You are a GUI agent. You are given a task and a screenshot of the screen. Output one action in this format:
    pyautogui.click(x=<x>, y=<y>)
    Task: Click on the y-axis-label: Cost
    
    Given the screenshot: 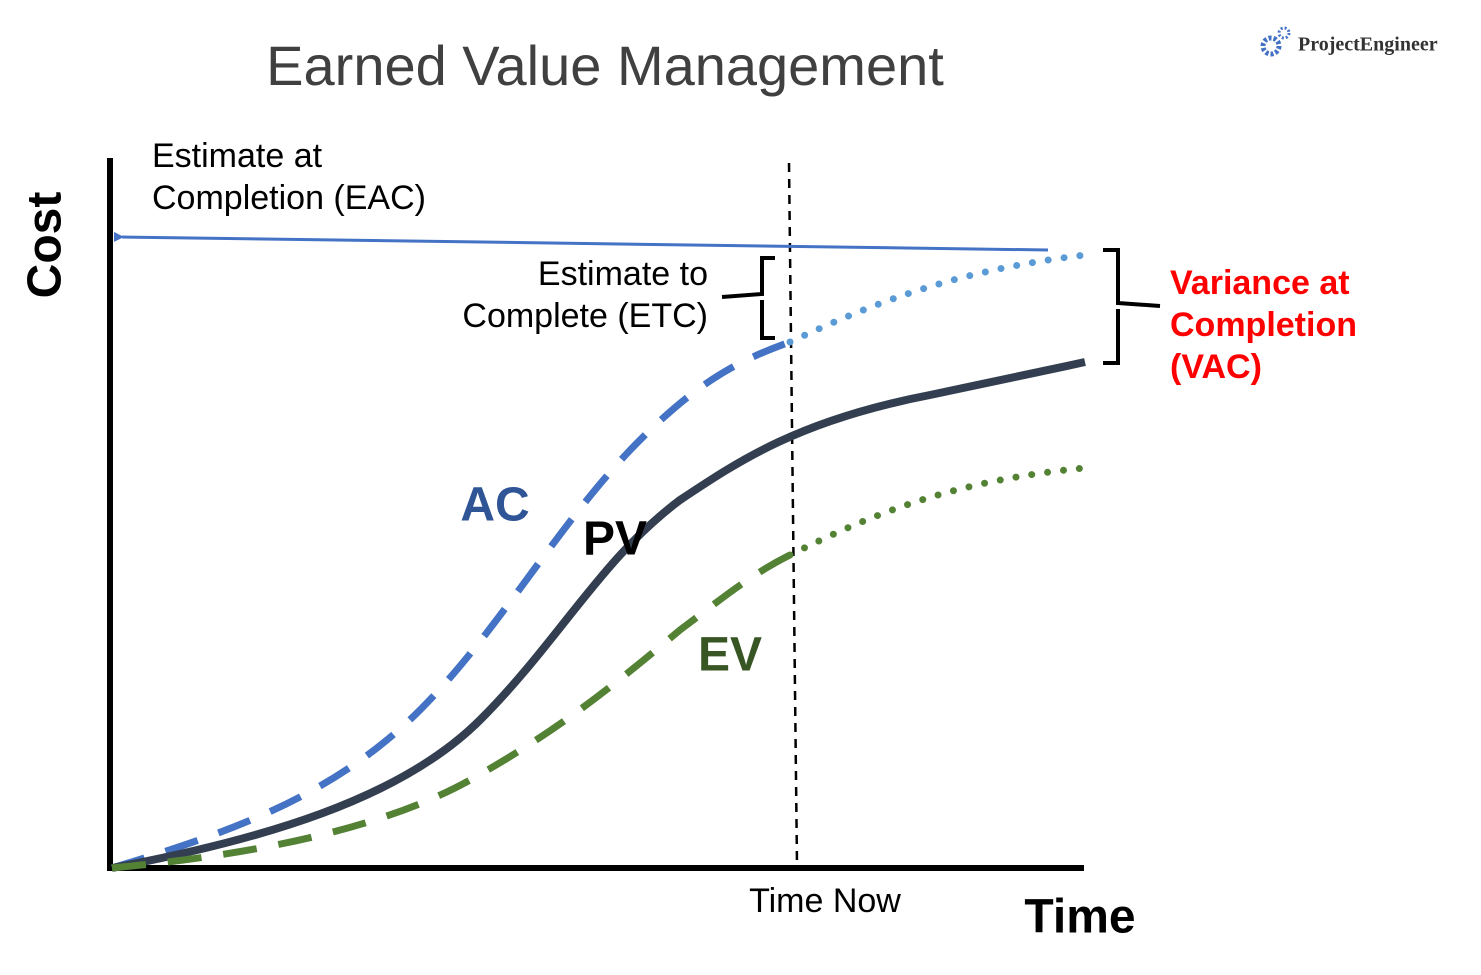 What is the action you would take?
    pyautogui.click(x=45, y=245)
    